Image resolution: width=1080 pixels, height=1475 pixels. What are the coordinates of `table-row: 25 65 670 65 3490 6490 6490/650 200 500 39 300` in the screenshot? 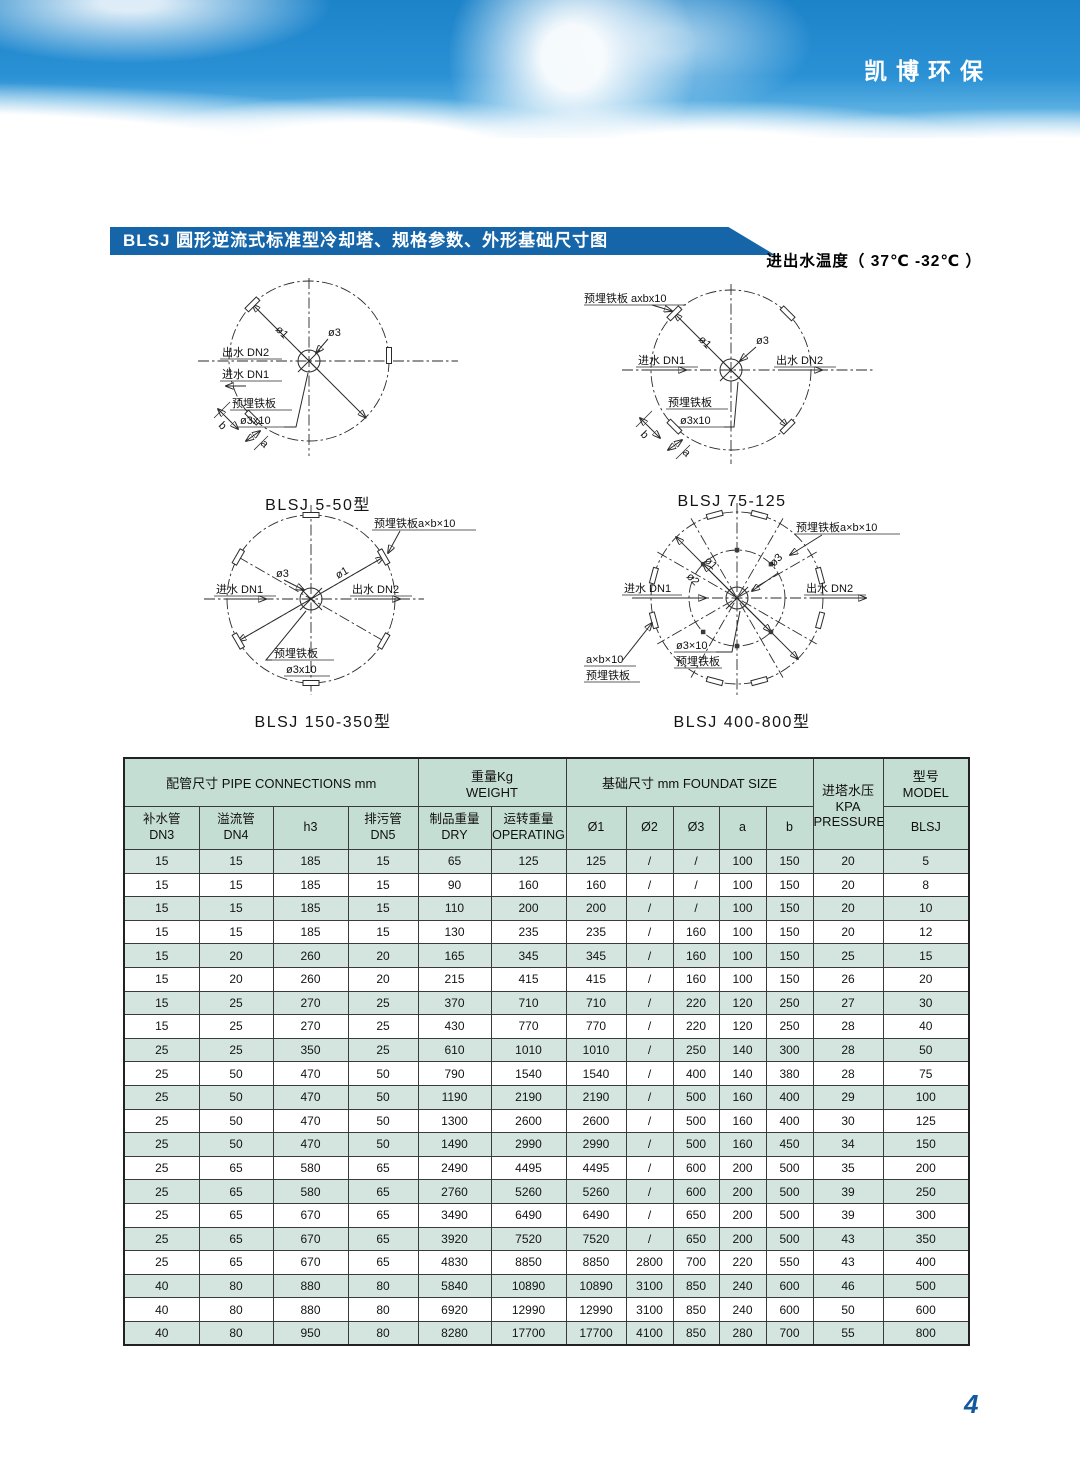 It's located at (546, 1215).